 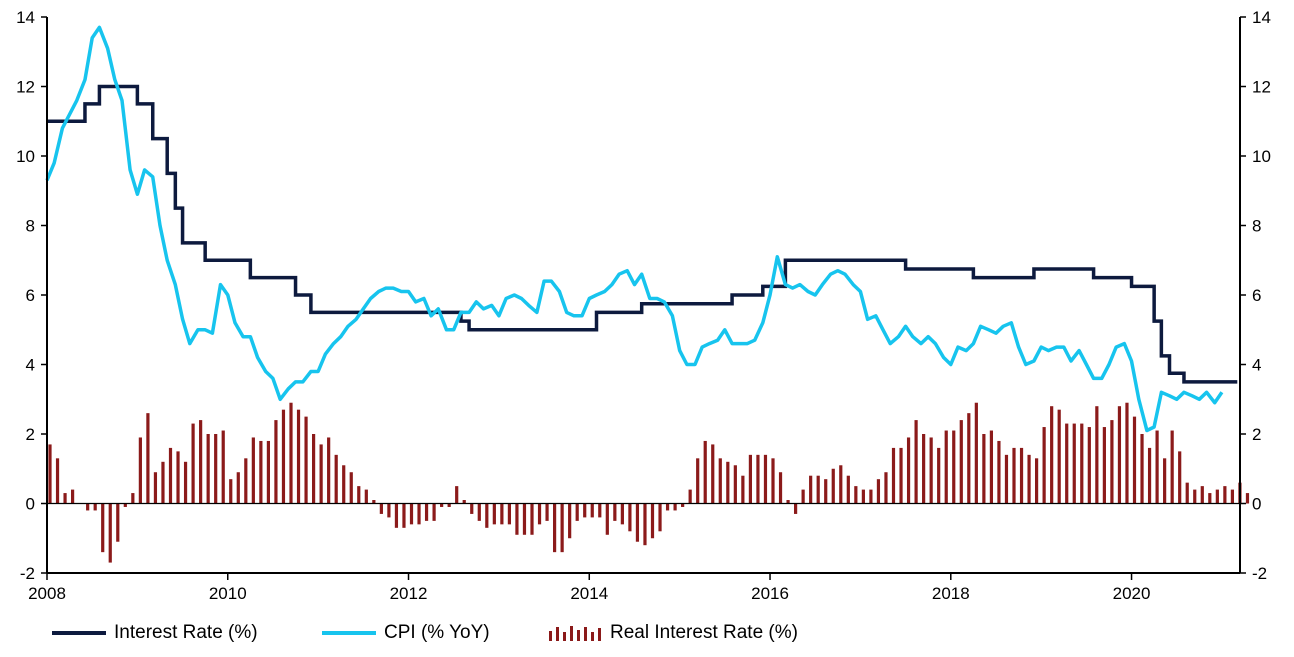 What do you see at coordinates (186, 632) in the screenshot?
I see `legend-label-interest: Interest Rate (%)` at bounding box center [186, 632].